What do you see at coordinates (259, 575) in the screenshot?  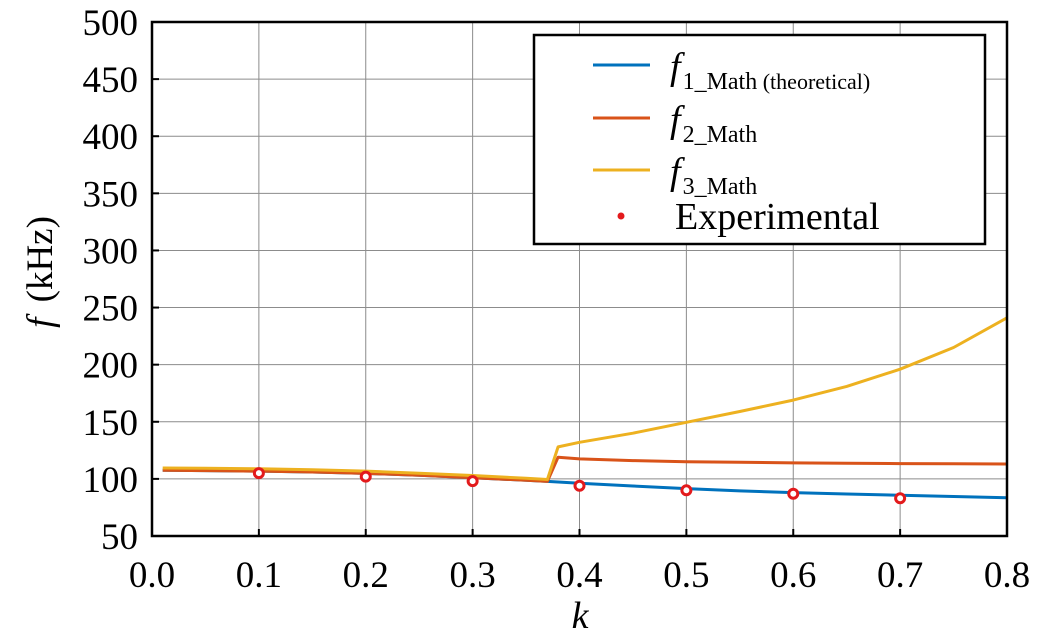 I see `x-tick-label: 0.1` at bounding box center [259, 575].